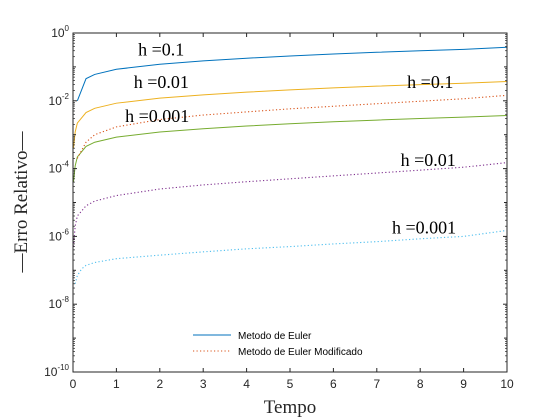  What do you see at coordinates (21, 202) in the screenshot?
I see `y-axis-label: —Erro Relativo—` at bounding box center [21, 202].